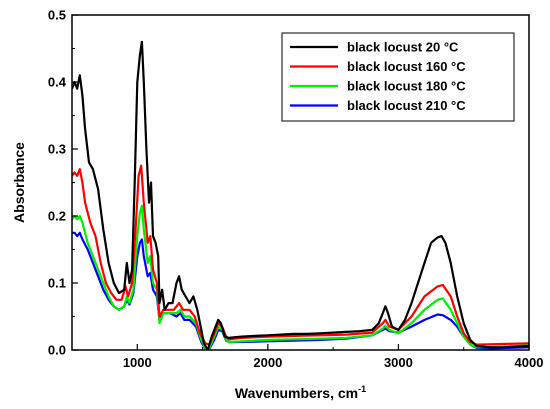 The height and width of the screenshot is (409, 550). Describe the element at coordinates (529, 362) in the screenshot. I see `x-tick-label: 4000` at that location.